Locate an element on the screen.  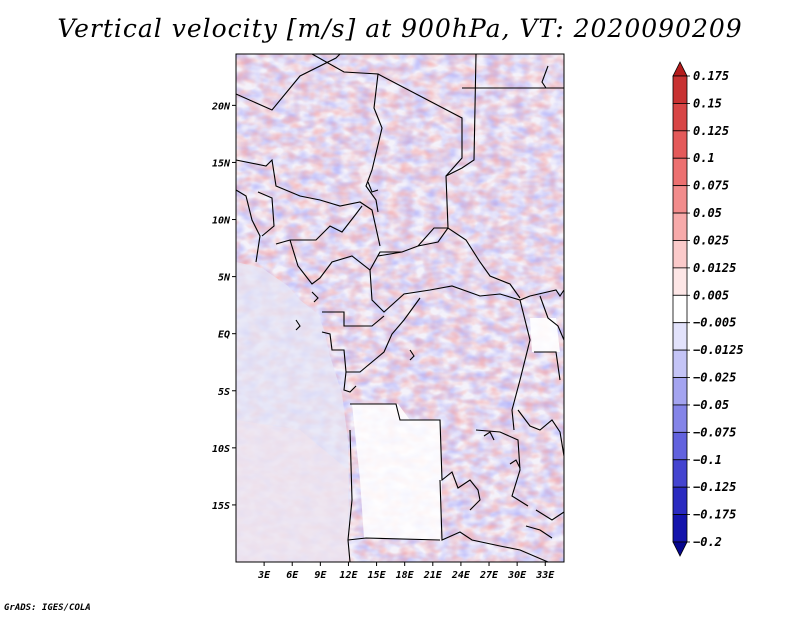
colorbar-label: −0.005 is located at coordinates (714, 323).